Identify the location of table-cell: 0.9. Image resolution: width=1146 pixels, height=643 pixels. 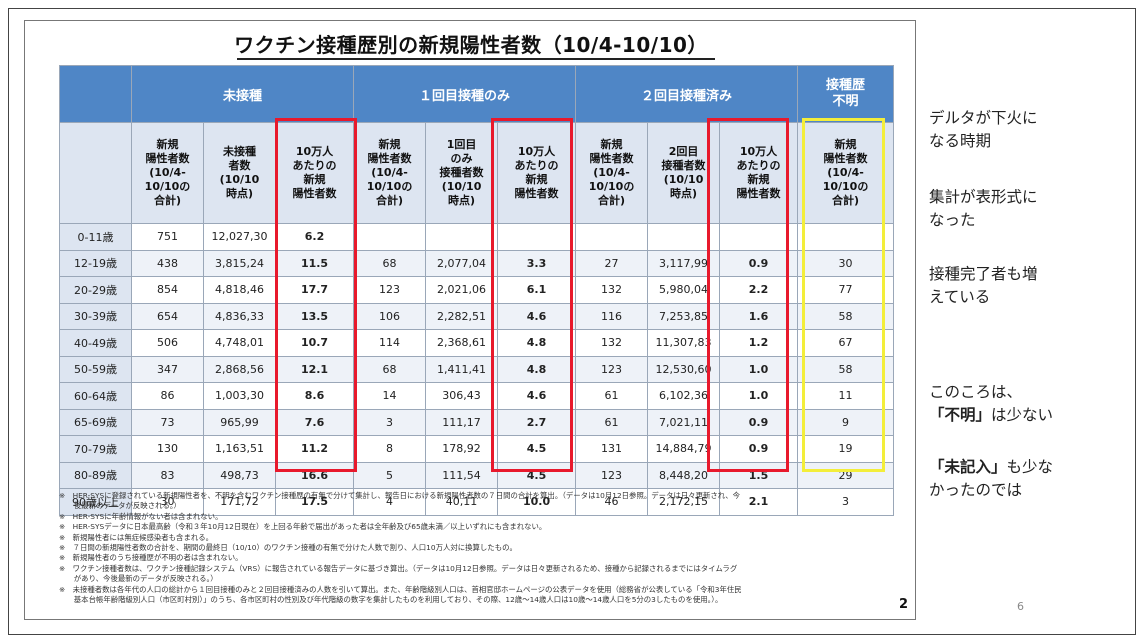
(759, 263).